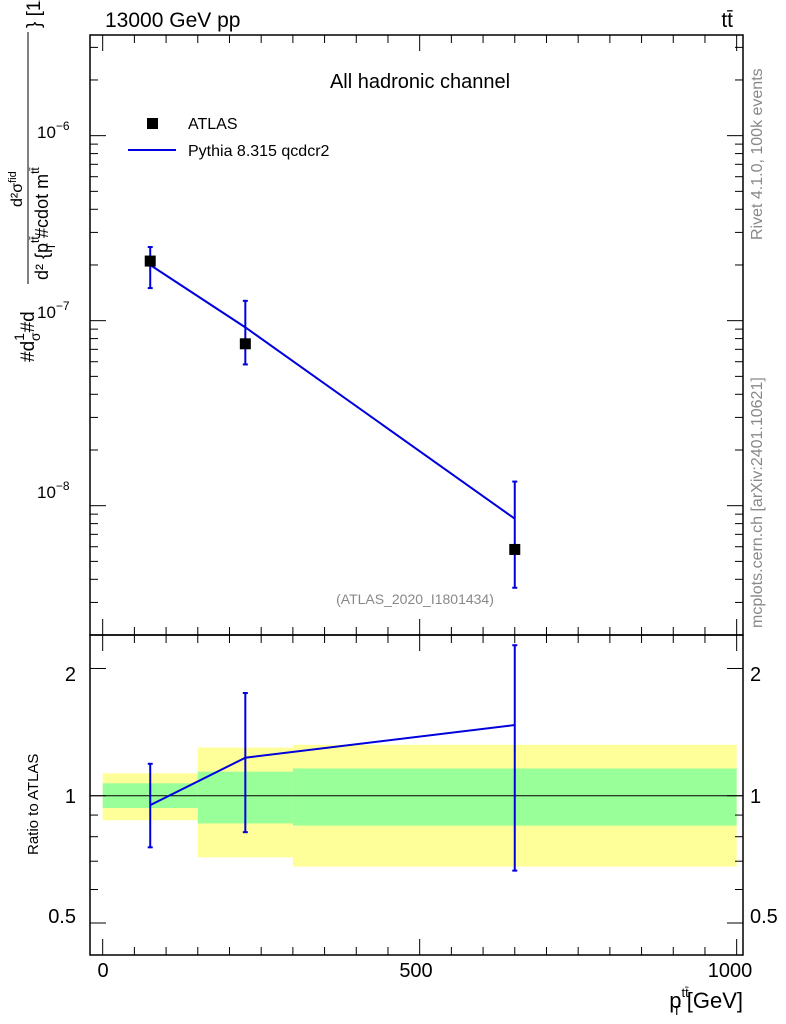 The height and width of the screenshot is (1024, 786). What do you see at coordinates (259, 151) in the screenshot?
I see `legend-pythia-label: Pythia 8.315 qcdcr2` at bounding box center [259, 151].